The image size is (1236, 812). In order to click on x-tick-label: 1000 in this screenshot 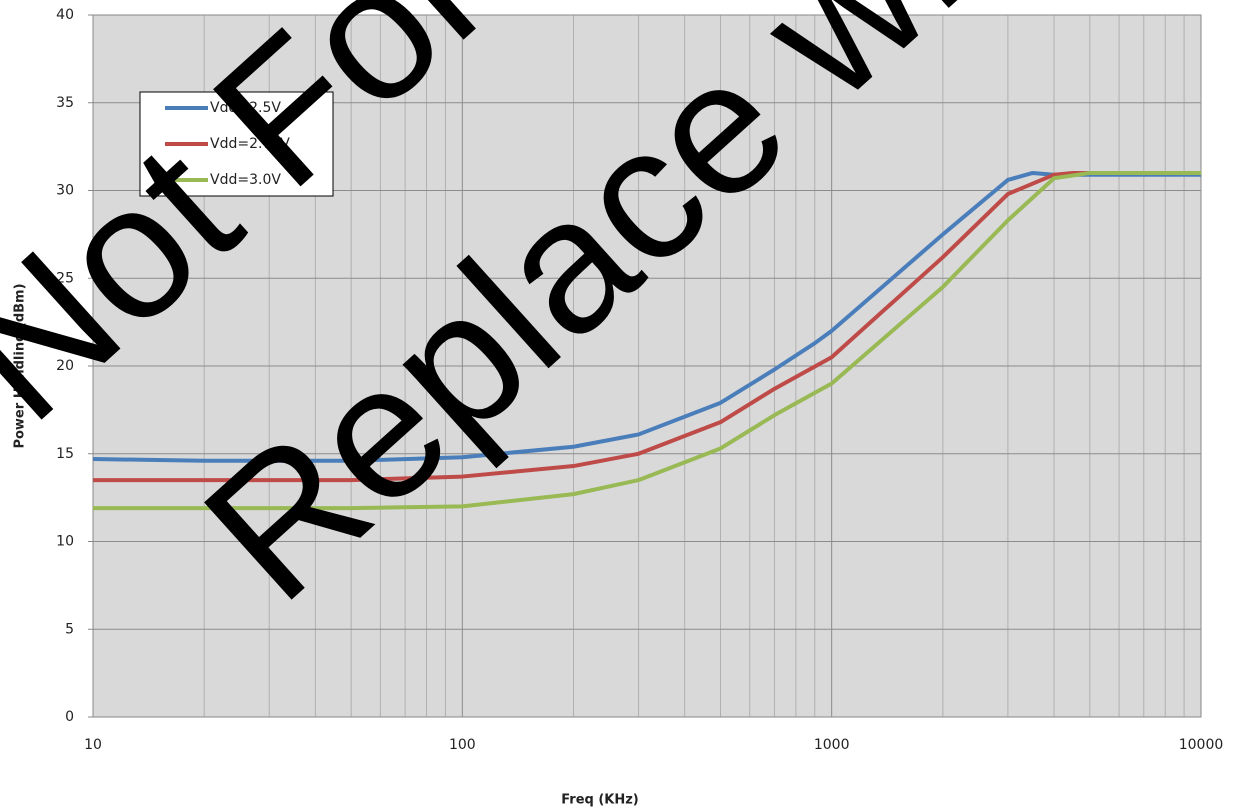, I will do `click(832, 745)`.